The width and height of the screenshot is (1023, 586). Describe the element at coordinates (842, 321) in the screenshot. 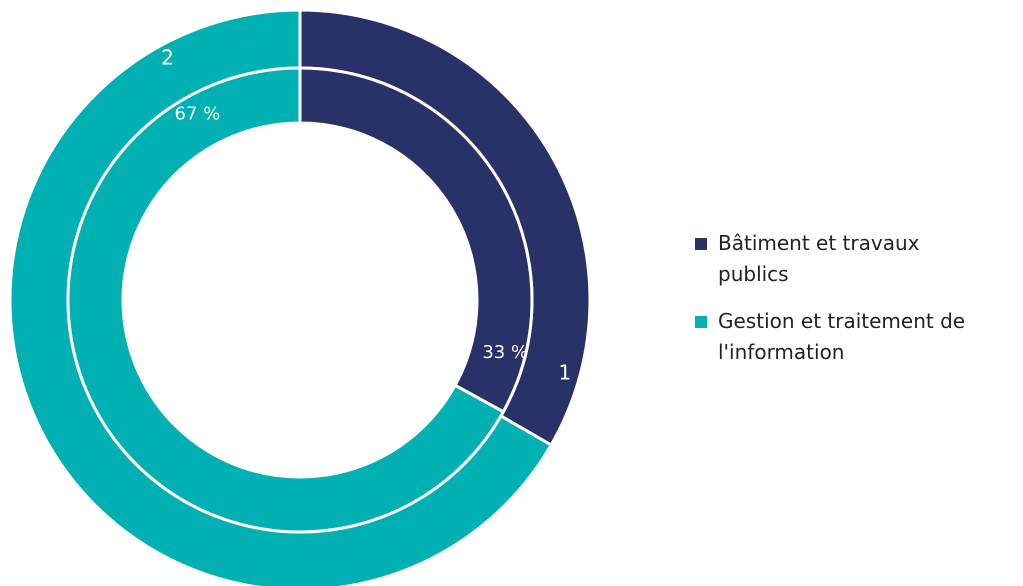

I see `legend-label-gestion-line1: Gestion et traitement de` at that location.